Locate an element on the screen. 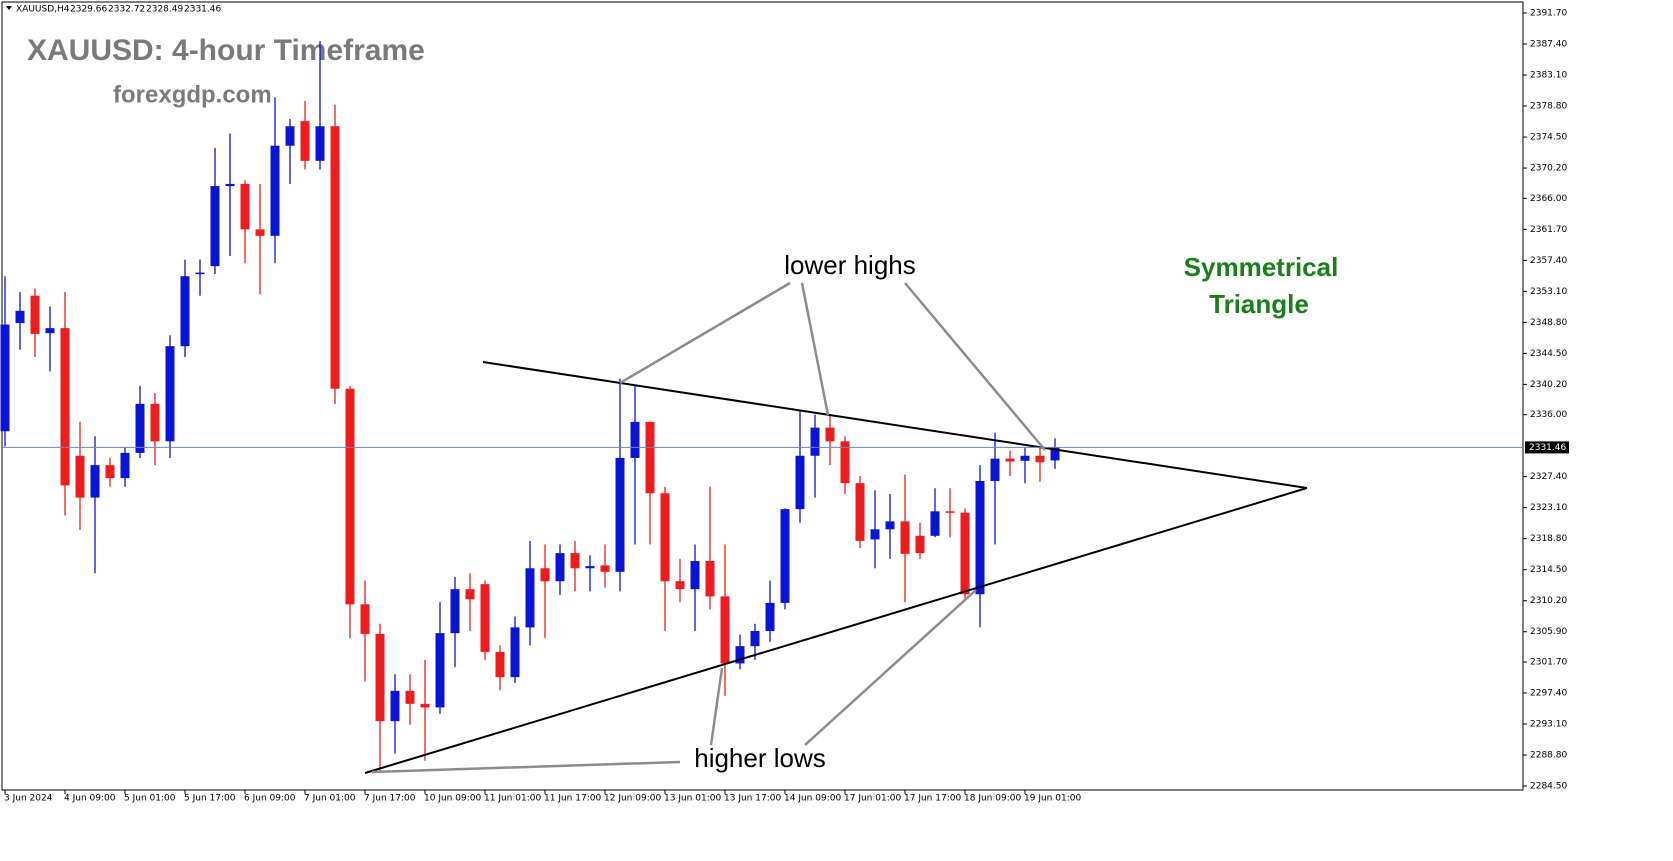 This screenshot has width=1673, height=861. x-tick-label: 11 Jun 17:00 is located at coordinates (572, 799).